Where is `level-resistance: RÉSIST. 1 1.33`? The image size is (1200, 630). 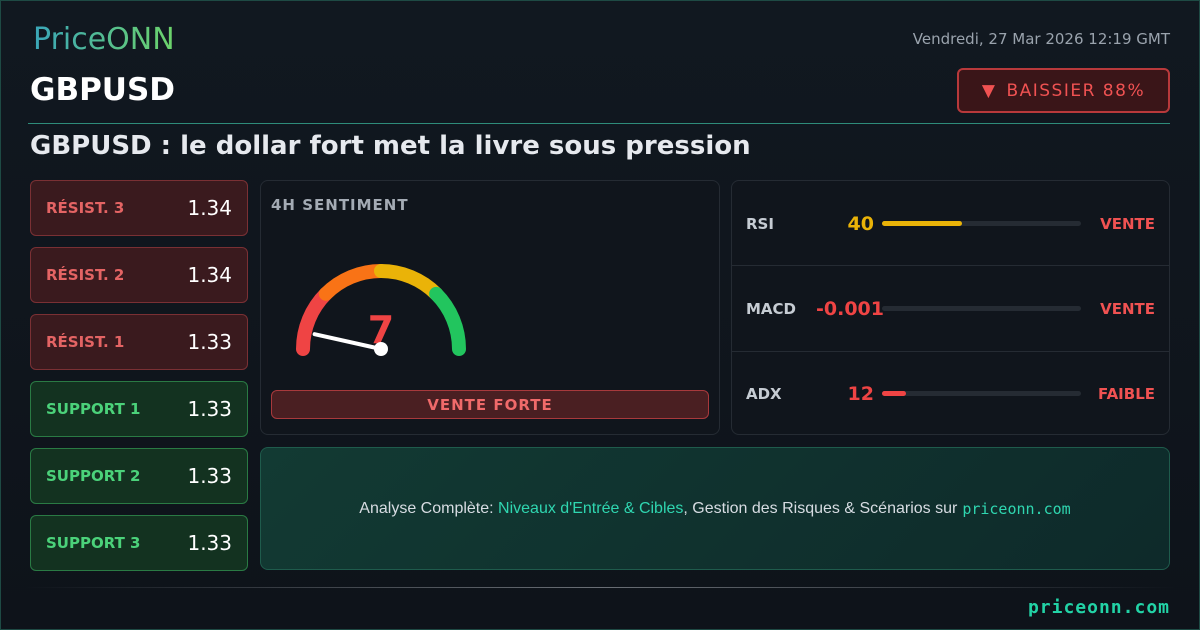
level-resistance: RÉSIST. 1 1.33 is located at coordinates (139, 342).